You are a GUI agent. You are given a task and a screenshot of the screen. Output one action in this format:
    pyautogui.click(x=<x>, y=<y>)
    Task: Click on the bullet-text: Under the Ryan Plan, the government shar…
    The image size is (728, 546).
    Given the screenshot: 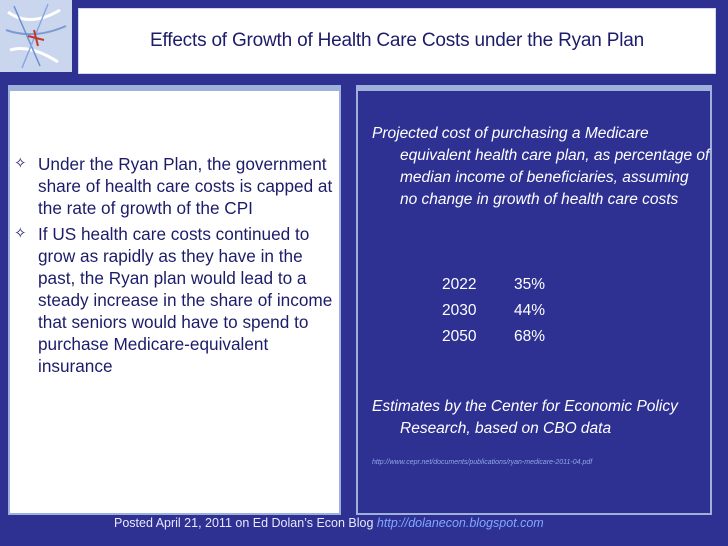 What is the action you would take?
    pyautogui.click(x=185, y=186)
    